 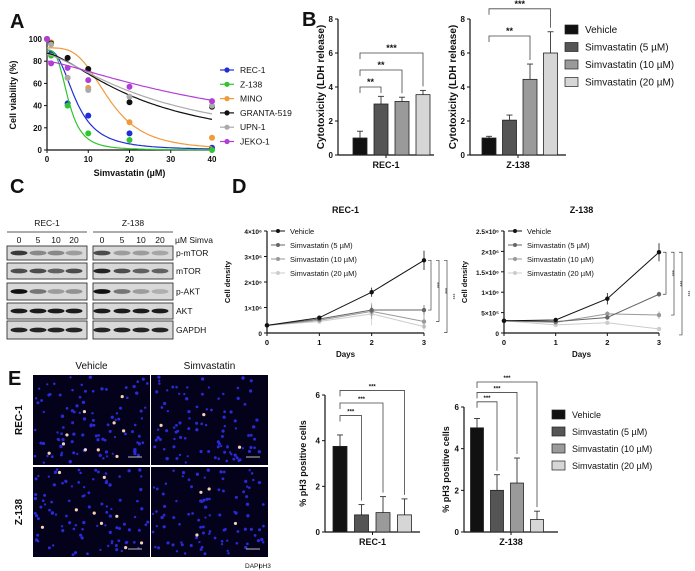 I want to click on legend-label: Simvastatin (5 µM), so click(x=558, y=245).